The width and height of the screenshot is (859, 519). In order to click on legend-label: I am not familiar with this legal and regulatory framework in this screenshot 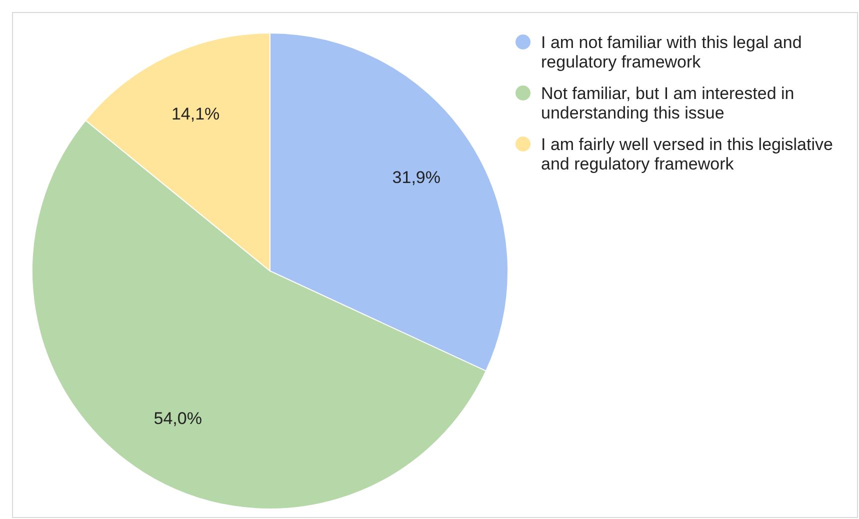, I will do `click(671, 51)`.